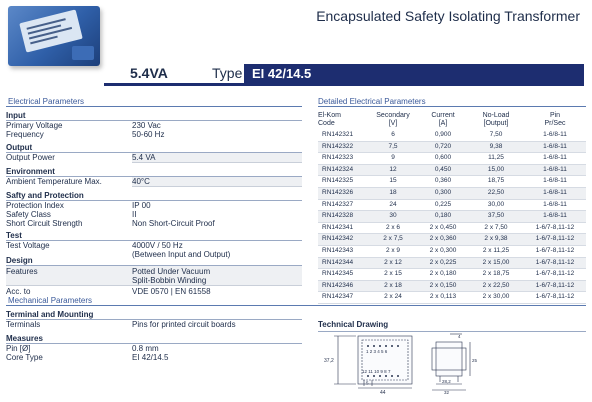 This screenshot has height=402, width=592. Describe the element at coordinates (383, 392) in the screenshot. I see `dim-width-label: 44` at that location.